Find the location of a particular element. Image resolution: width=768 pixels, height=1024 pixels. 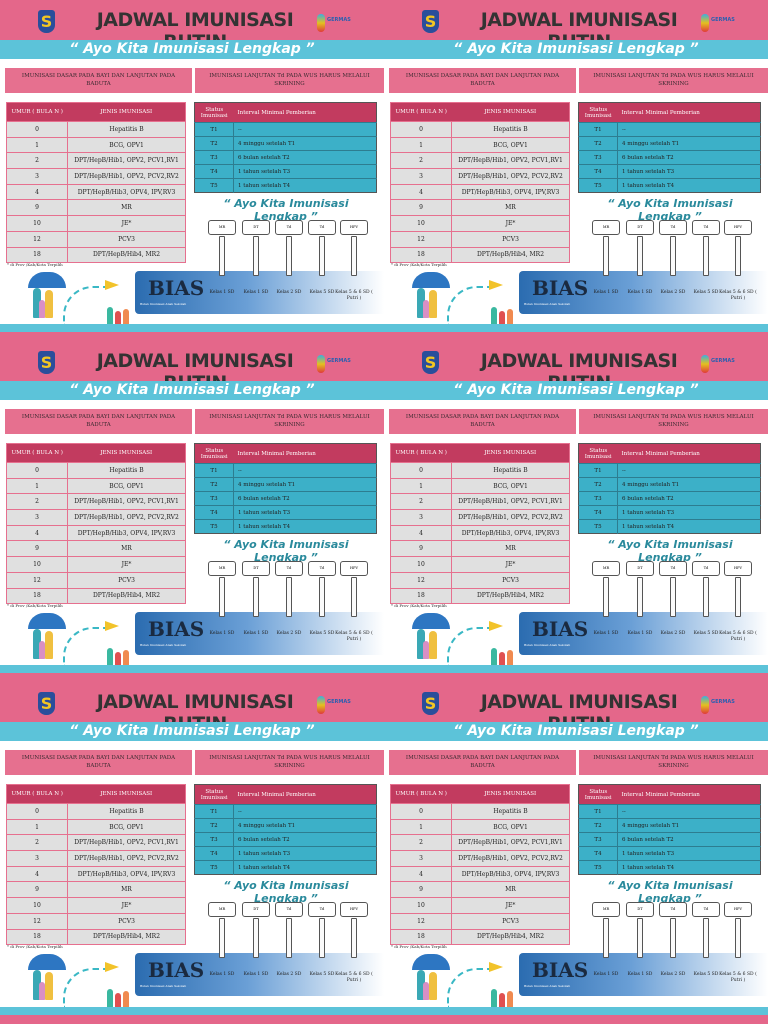

interval-cell: 4 minggu setelah T1 is located at coordinates (305, 143).